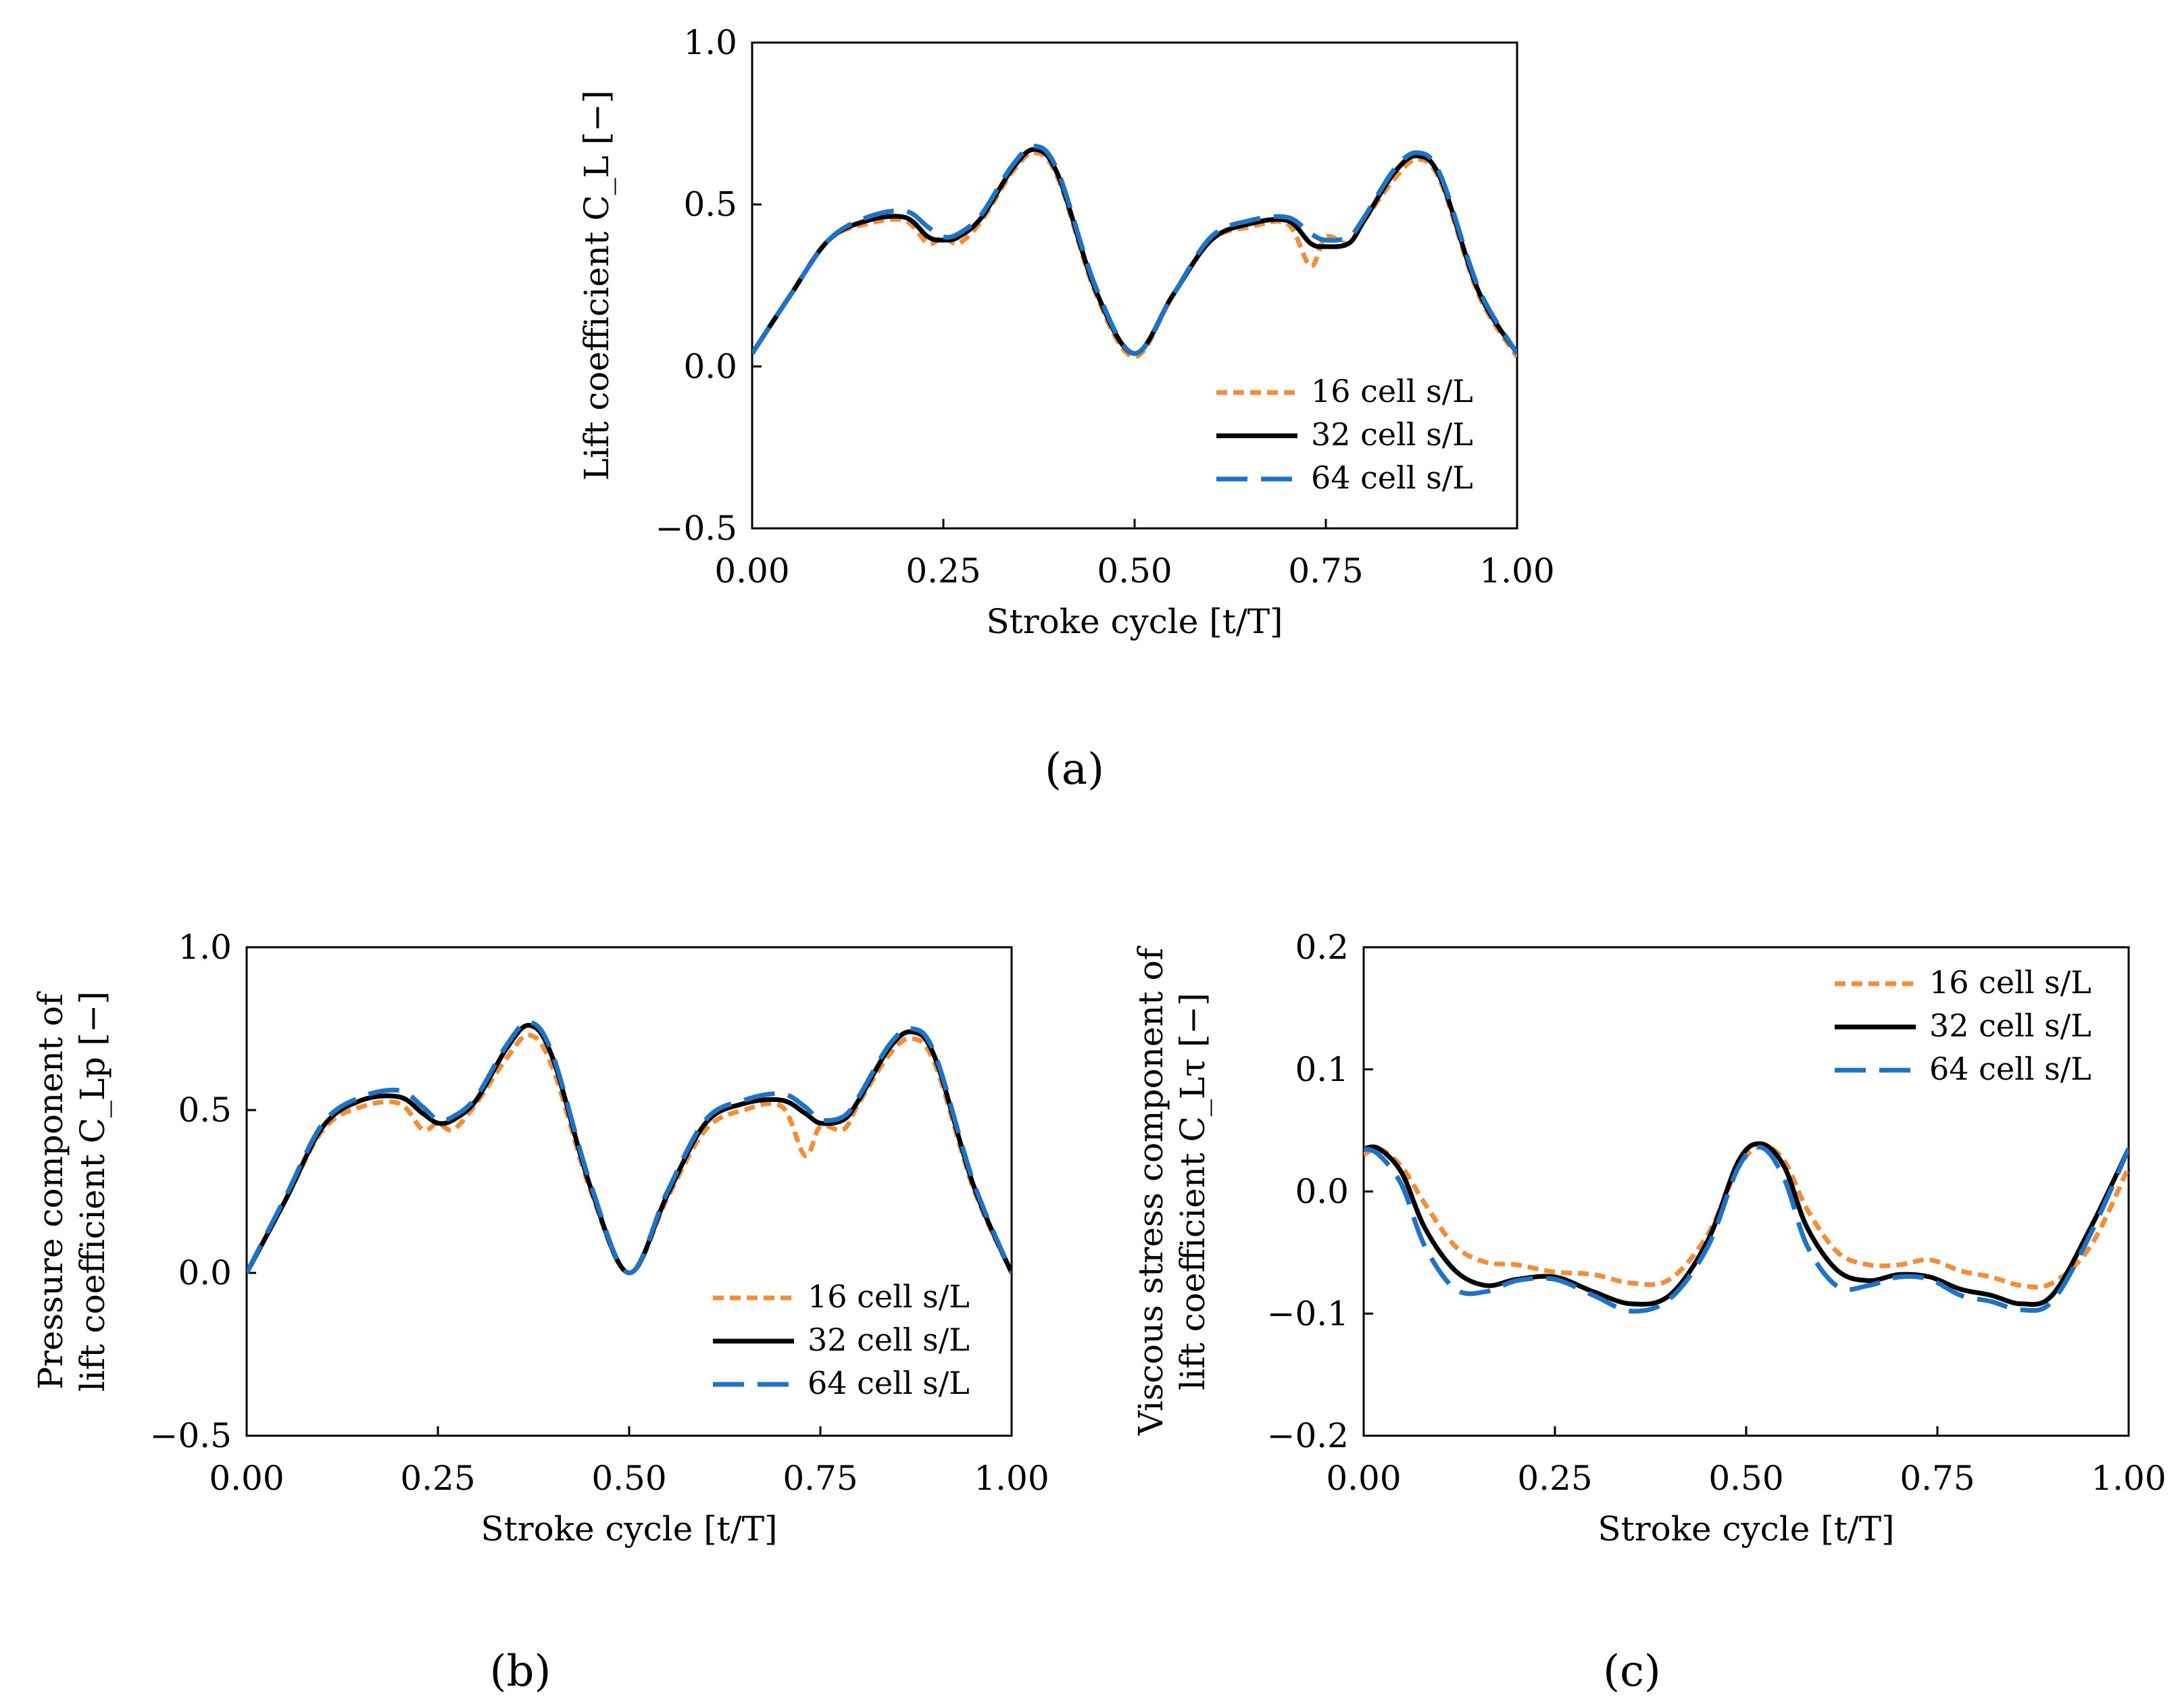 Image resolution: width=2180 pixels, height=1708 pixels. Describe the element at coordinates (1322, 948) in the screenshot. I see `y-tick-label: 0.2` at that location.